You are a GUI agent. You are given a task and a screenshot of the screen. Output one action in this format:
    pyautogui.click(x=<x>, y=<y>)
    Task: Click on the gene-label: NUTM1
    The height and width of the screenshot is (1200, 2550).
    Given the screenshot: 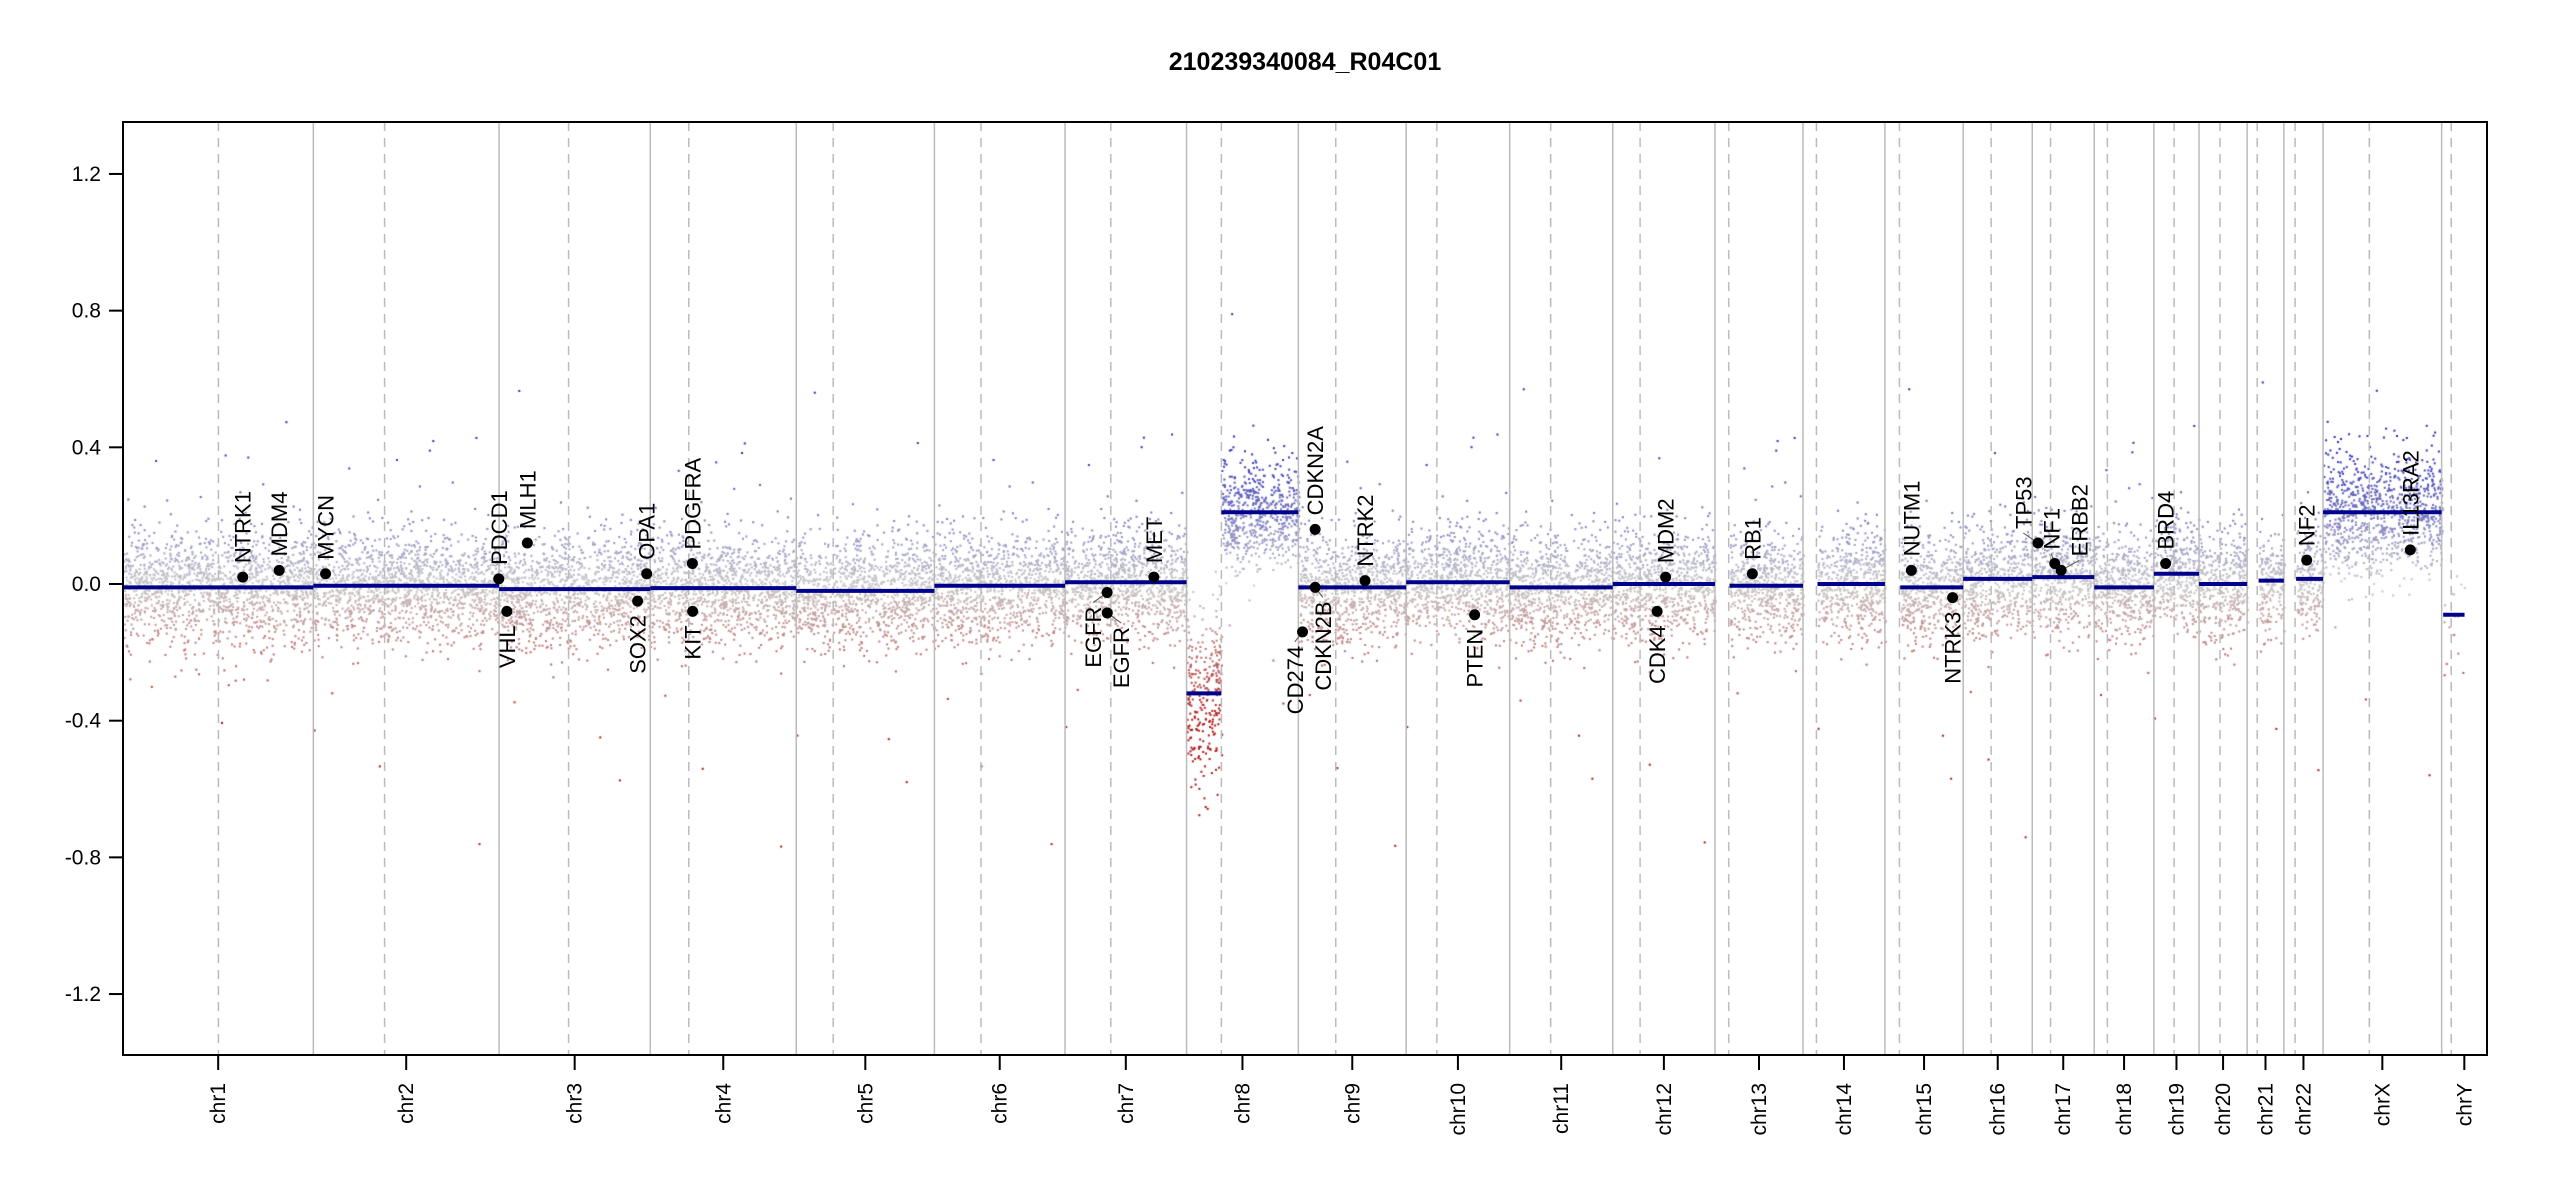 What is the action you would take?
    pyautogui.click(x=1911, y=519)
    